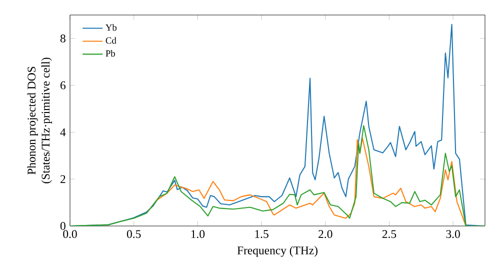 This screenshot has width=500, height=280. Describe the element at coordinates (277, 251) in the screenshot. I see `x-axis-title: Frequency (THz)` at that location.